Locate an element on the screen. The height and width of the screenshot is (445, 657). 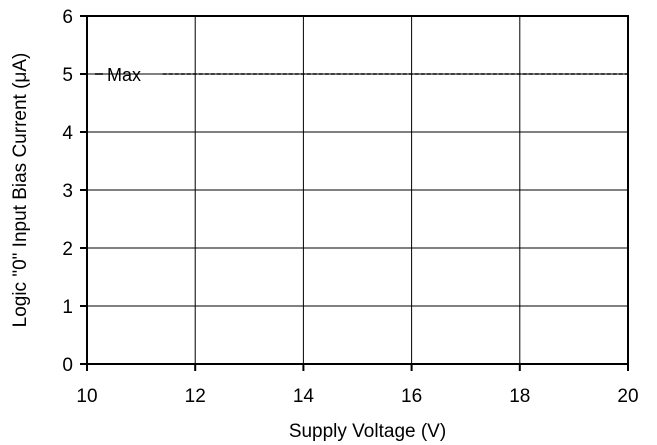
series-layer: Max is located at coordinates (361, 75).